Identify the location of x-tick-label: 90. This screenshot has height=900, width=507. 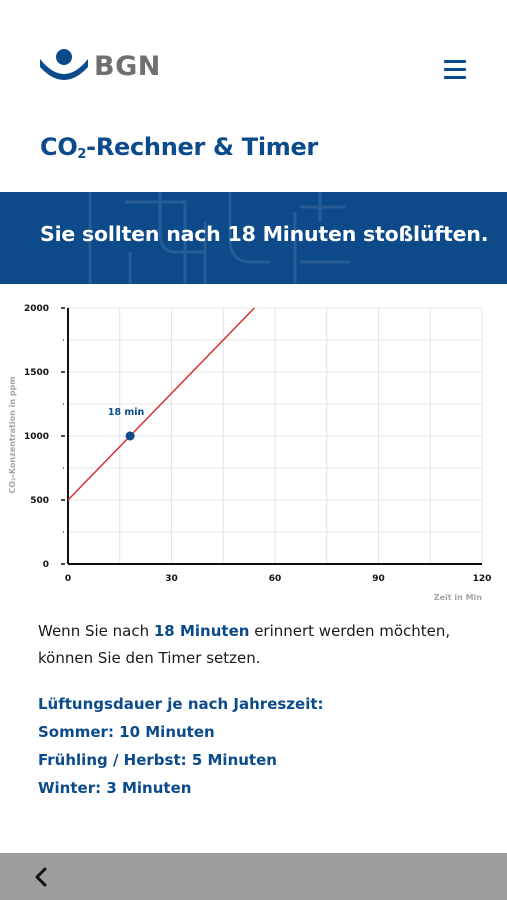
(378, 579).